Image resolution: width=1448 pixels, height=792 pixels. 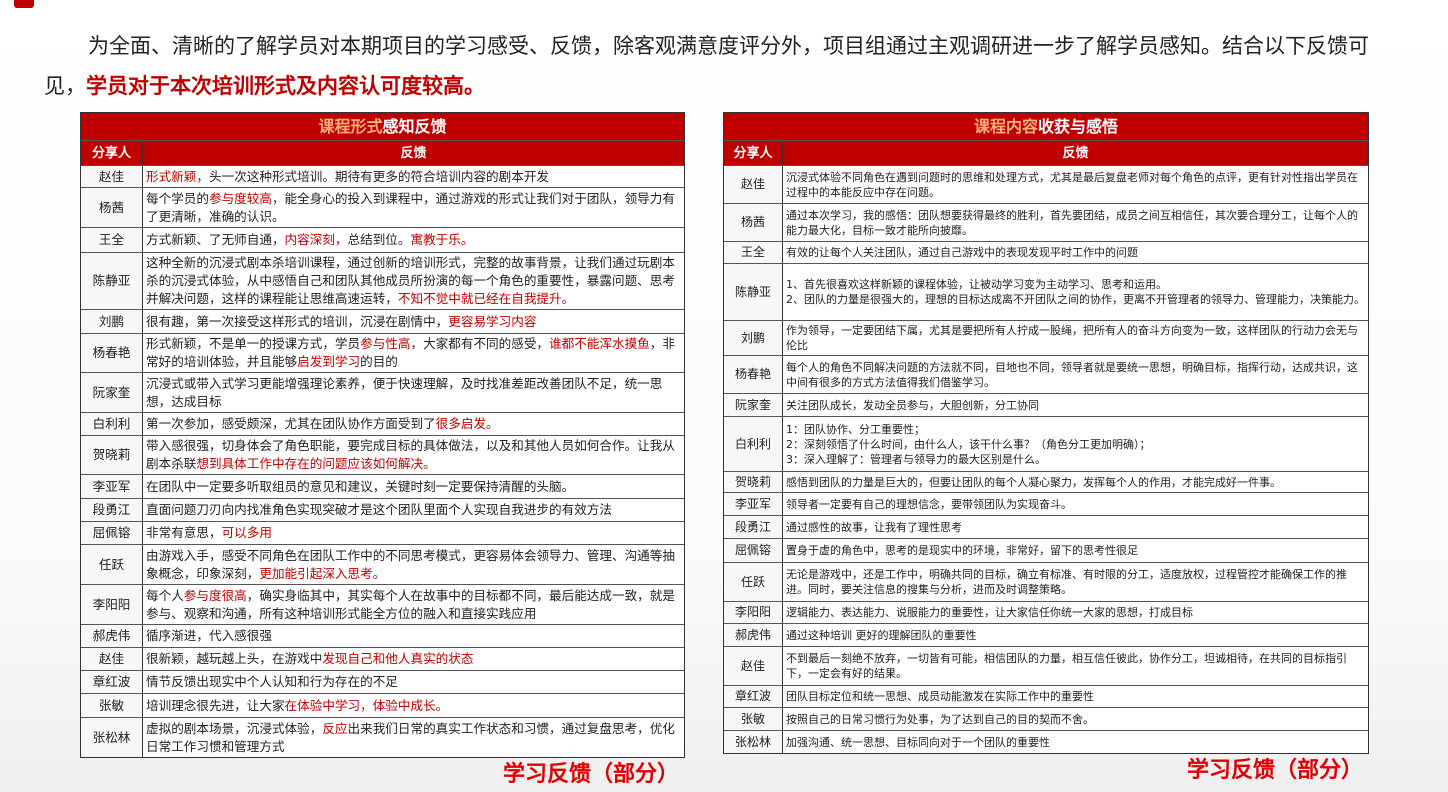 What do you see at coordinates (234, 728) in the screenshot?
I see `feedback-text: 虚拟的剧本场景，沉浸式体验，` at bounding box center [234, 728].